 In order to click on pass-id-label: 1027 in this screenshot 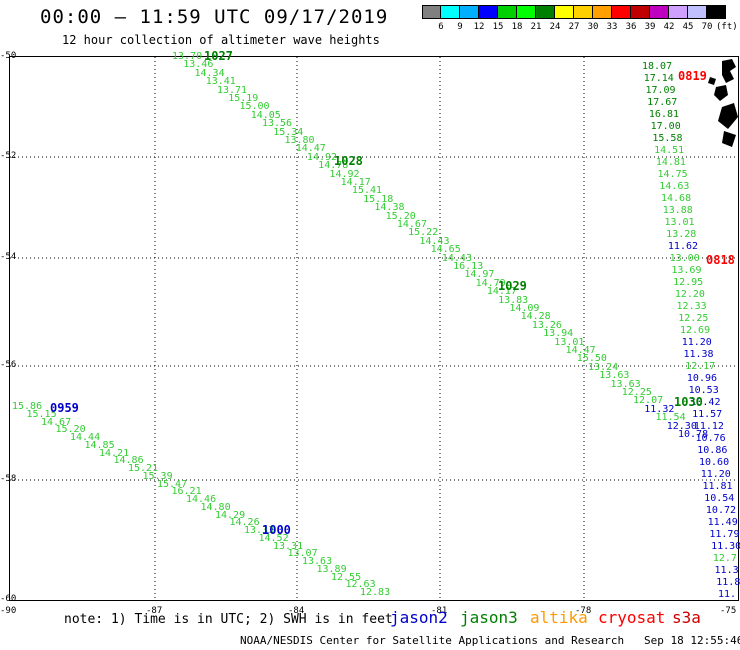, I will do `click(218, 56)`.